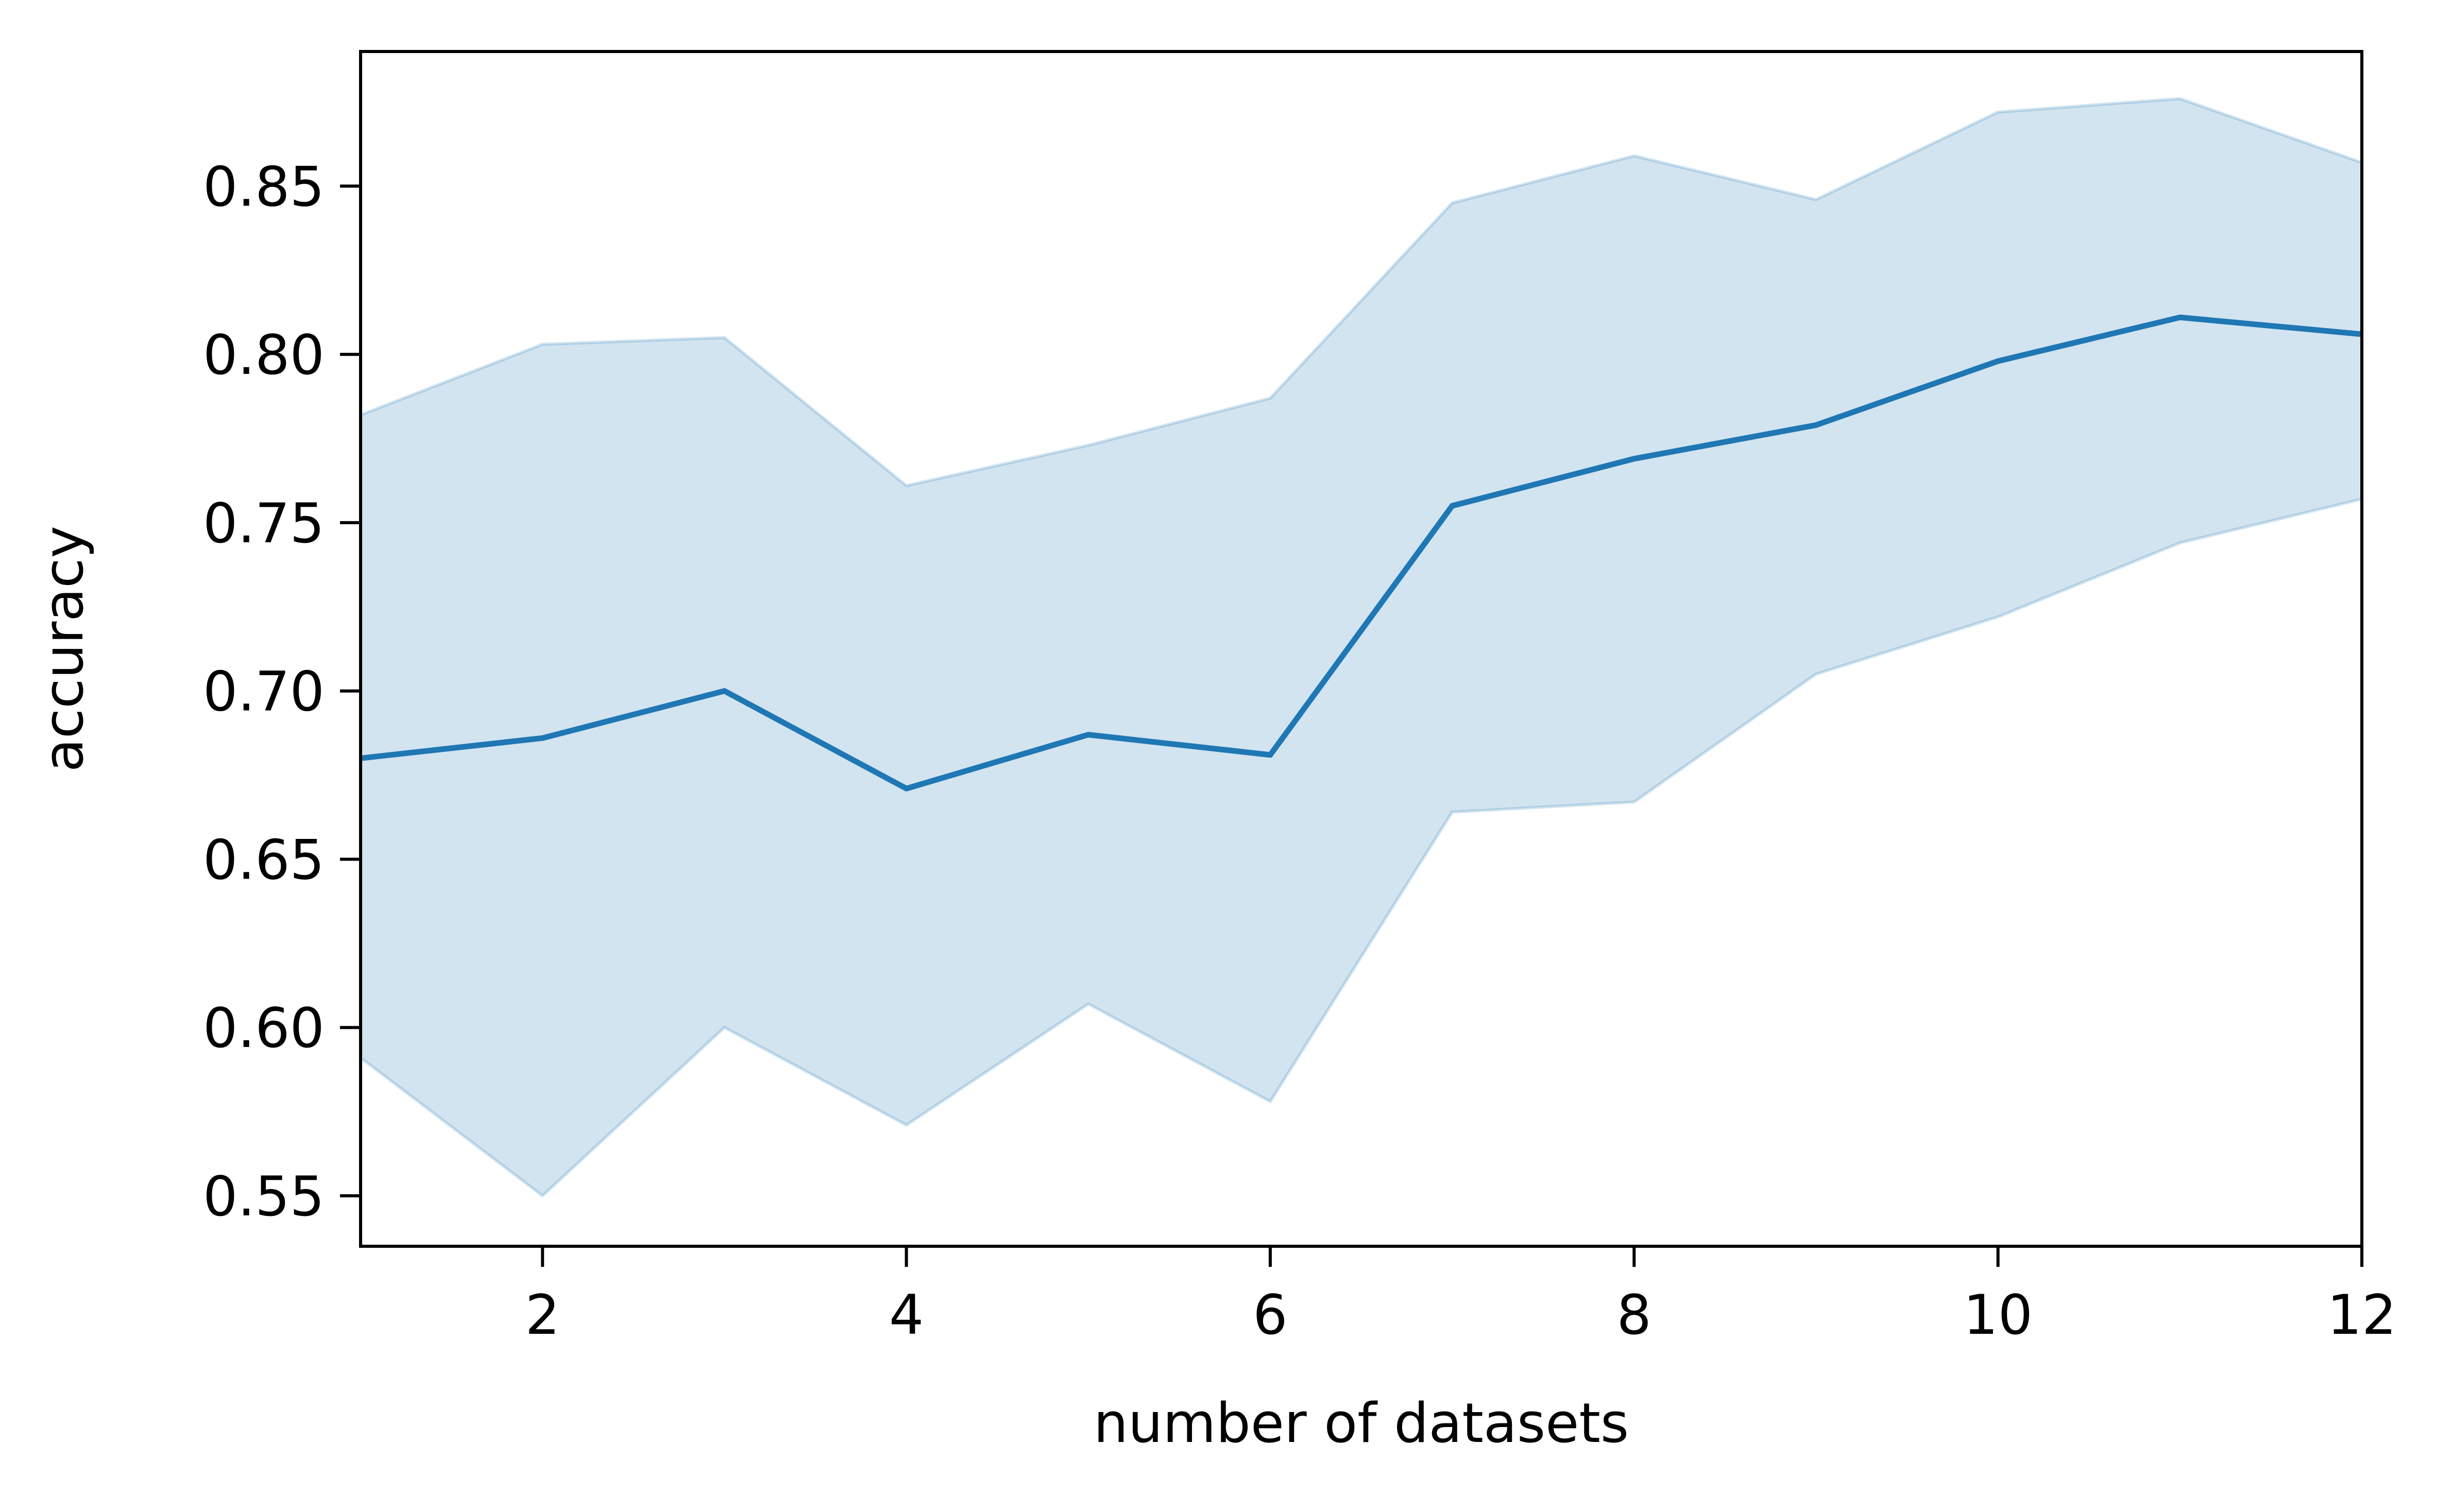 The image size is (2452, 1512). What do you see at coordinates (1270, 1315) in the screenshot?
I see `x-tick-label: 6` at bounding box center [1270, 1315].